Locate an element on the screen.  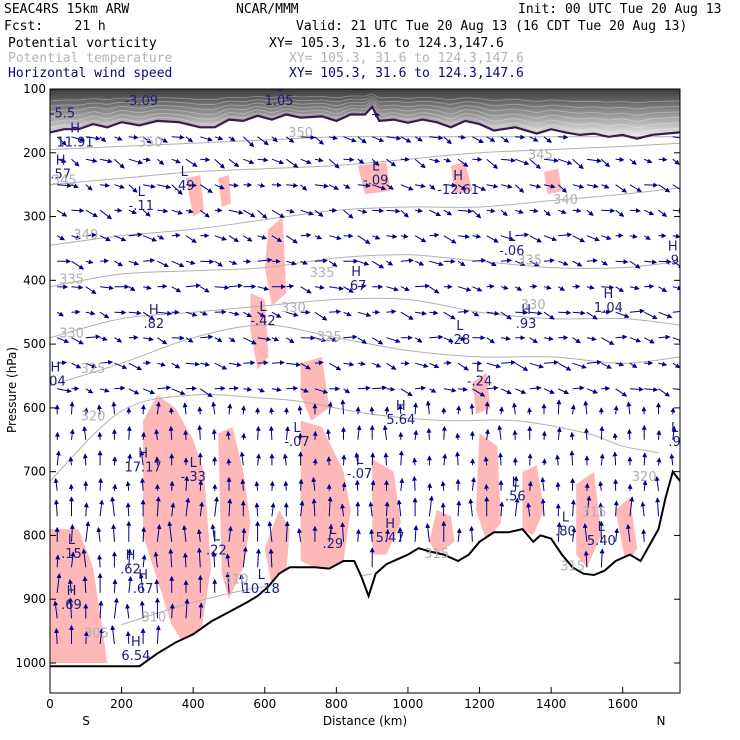
x-axis-label: Distance (km) is located at coordinates (365, 721).